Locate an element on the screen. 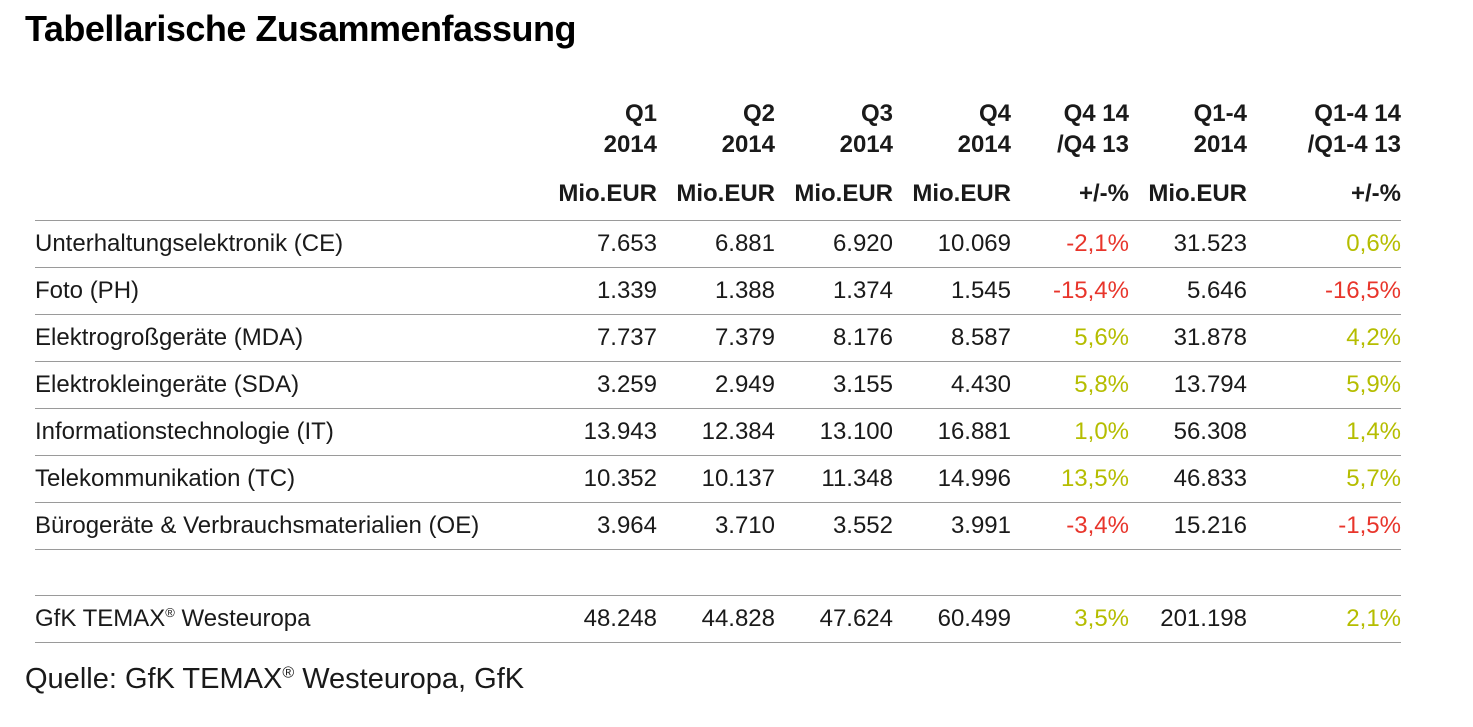  cell-q4: 10.069 is located at coordinates (952, 243).